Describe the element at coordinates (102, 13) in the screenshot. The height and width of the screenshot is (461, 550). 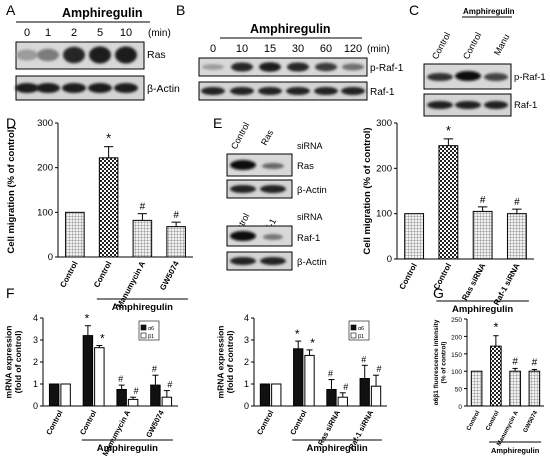
I see `panel-a-treatment-label: Amphiregulin` at that location.